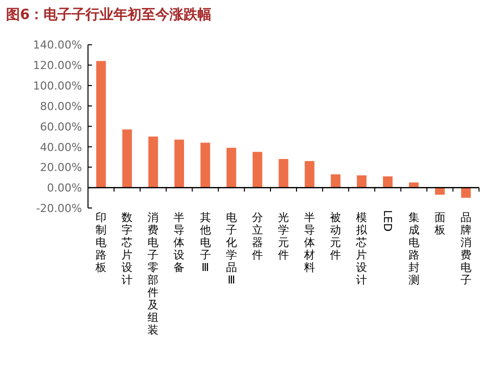 This screenshot has height=371, width=503. I want to click on chart-title: 图6：电子子行业年初至今涨跌幅, so click(109, 14).